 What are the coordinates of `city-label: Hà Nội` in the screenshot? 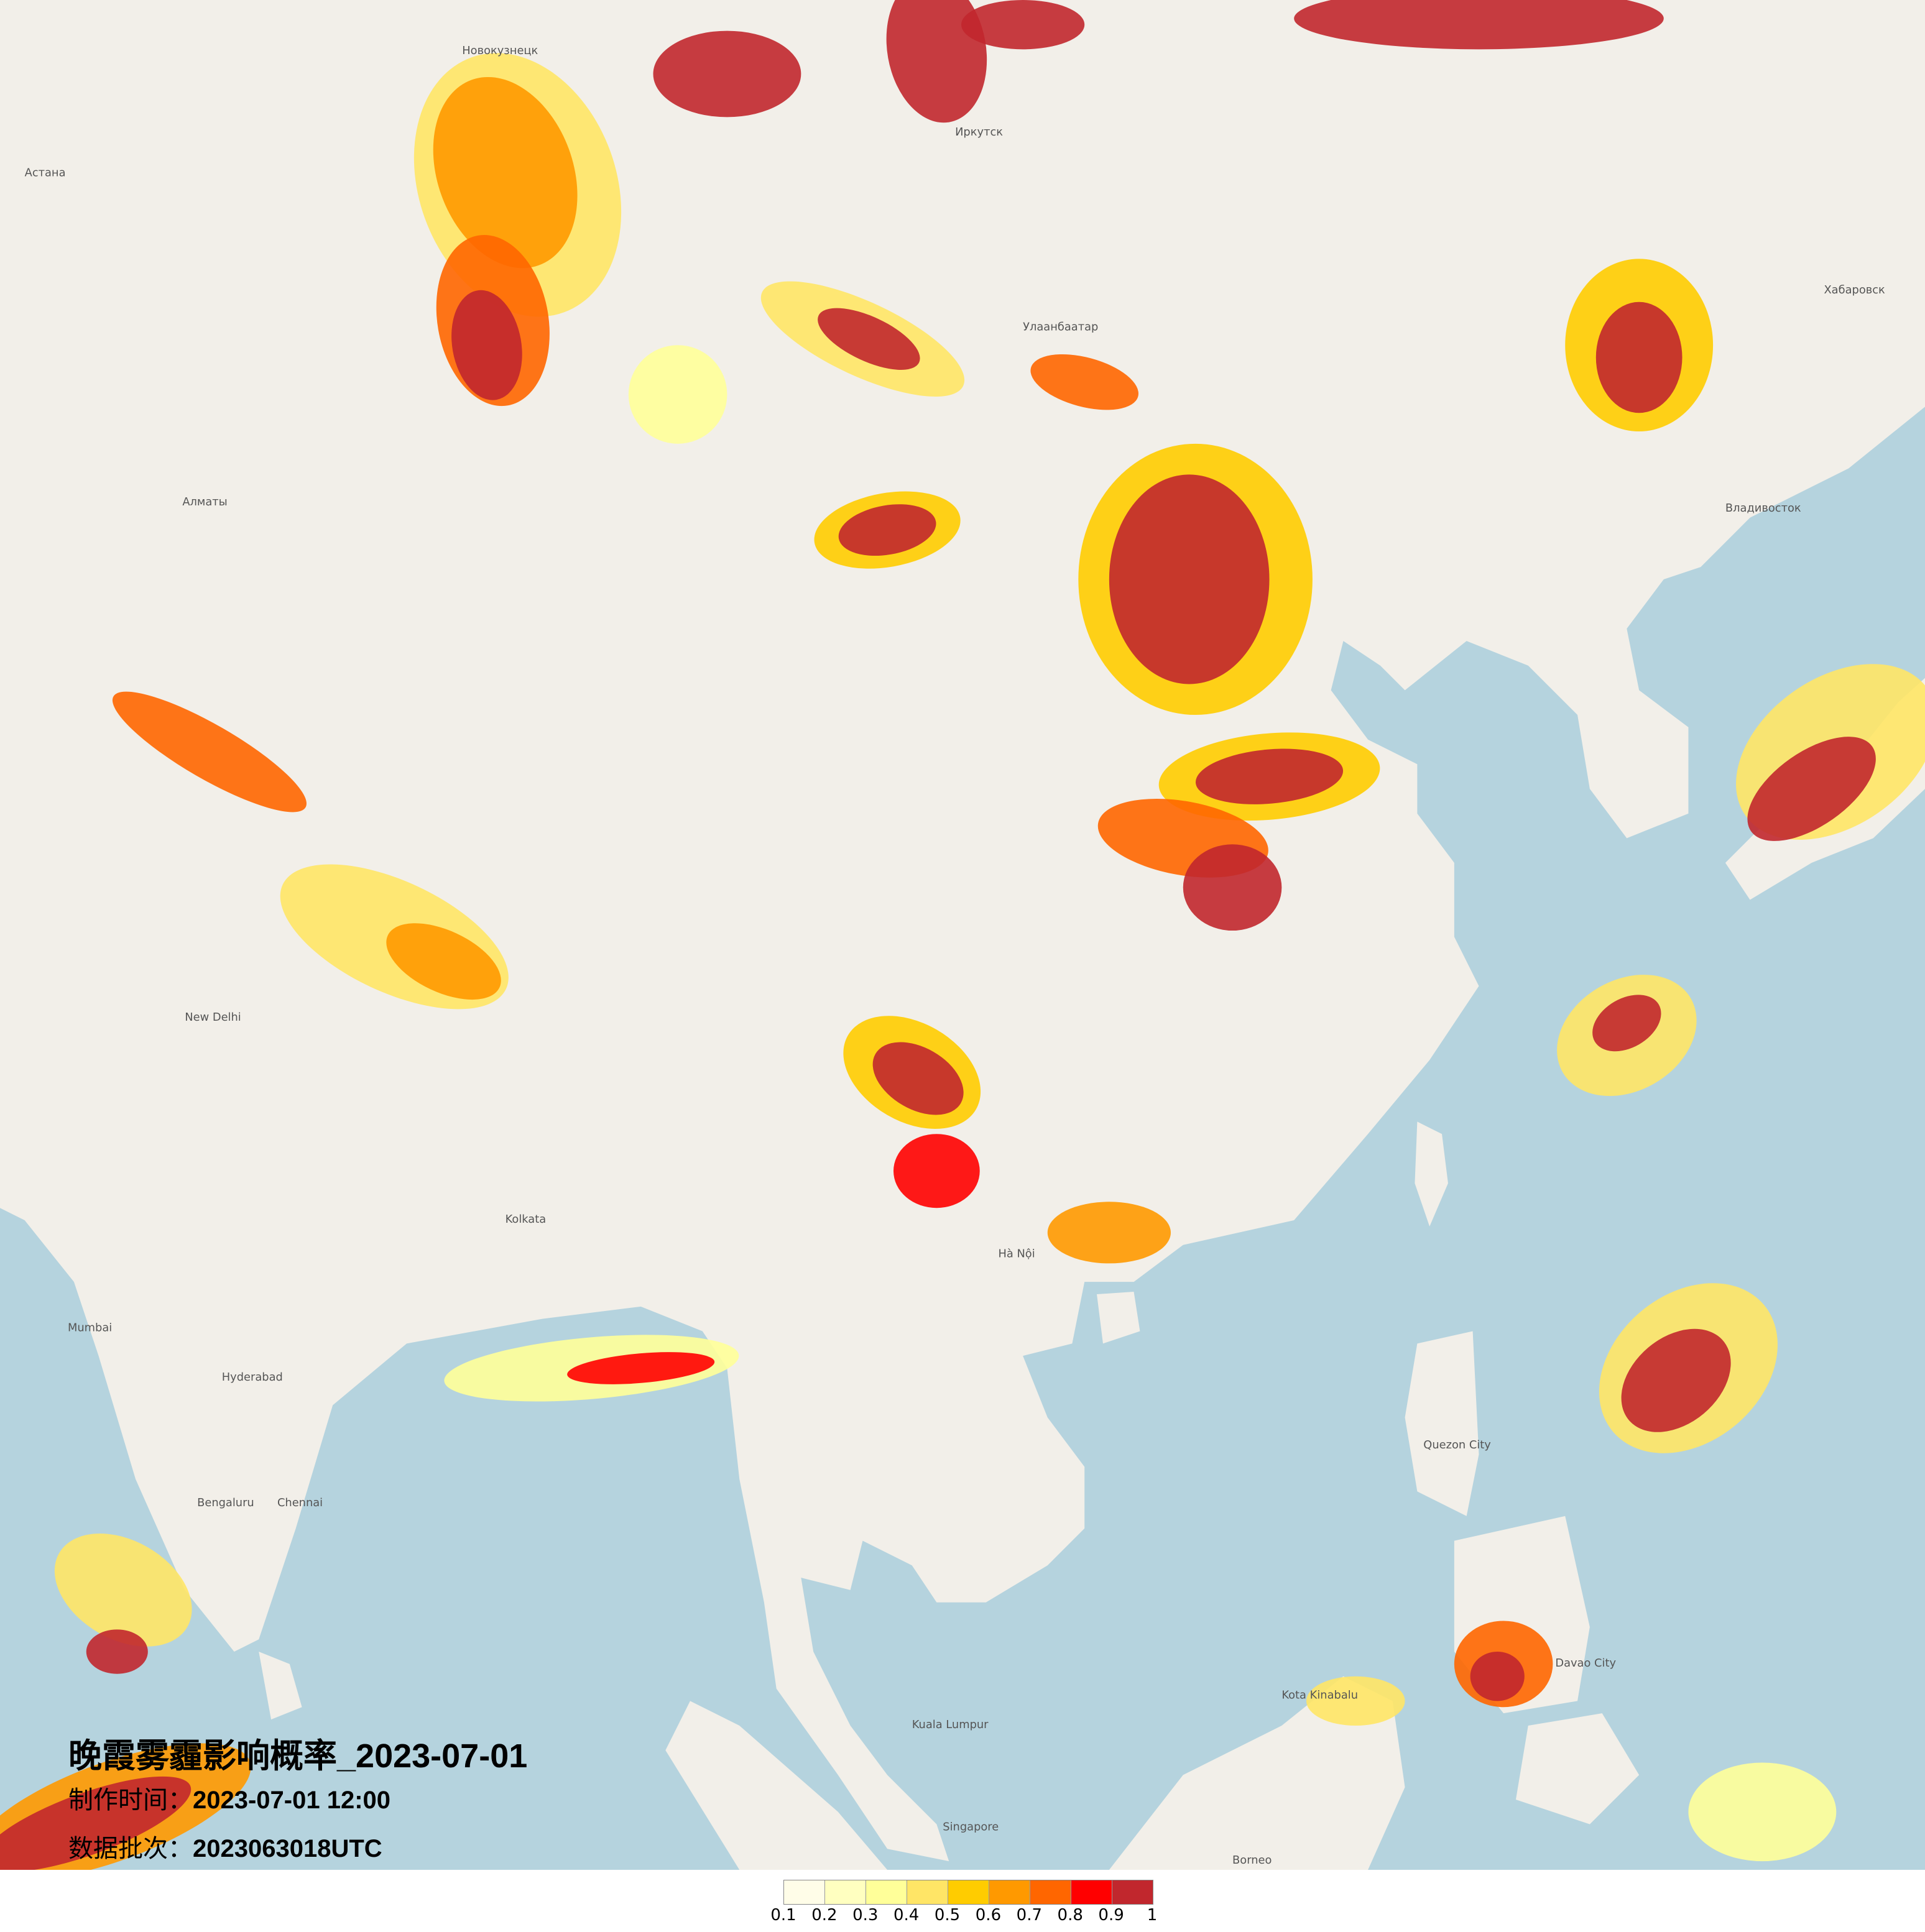 It's located at (1016, 1254).